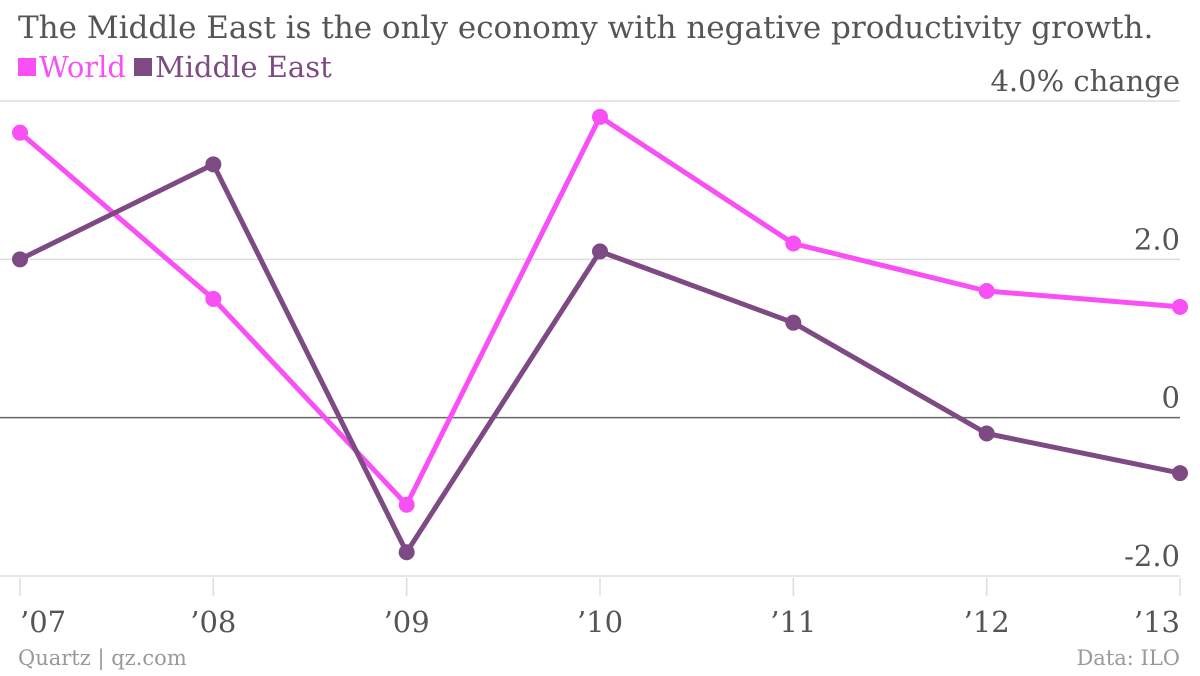 Image resolution: width=1200 pixels, height=676 pixels. What do you see at coordinates (600, 622) in the screenshot?
I see `x-tick-label: ’10` at bounding box center [600, 622].